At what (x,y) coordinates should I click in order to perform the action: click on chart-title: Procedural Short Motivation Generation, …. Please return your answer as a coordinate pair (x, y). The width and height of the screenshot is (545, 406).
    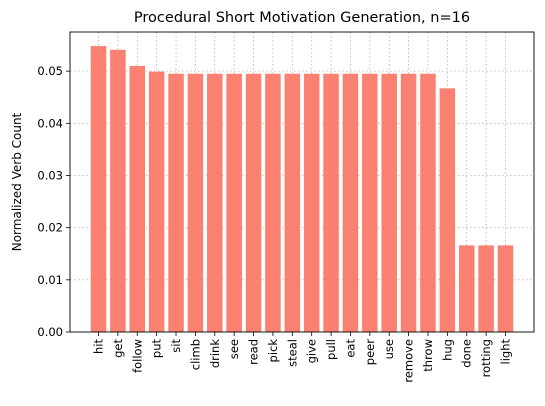
    Looking at the image, I should click on (302, 18).